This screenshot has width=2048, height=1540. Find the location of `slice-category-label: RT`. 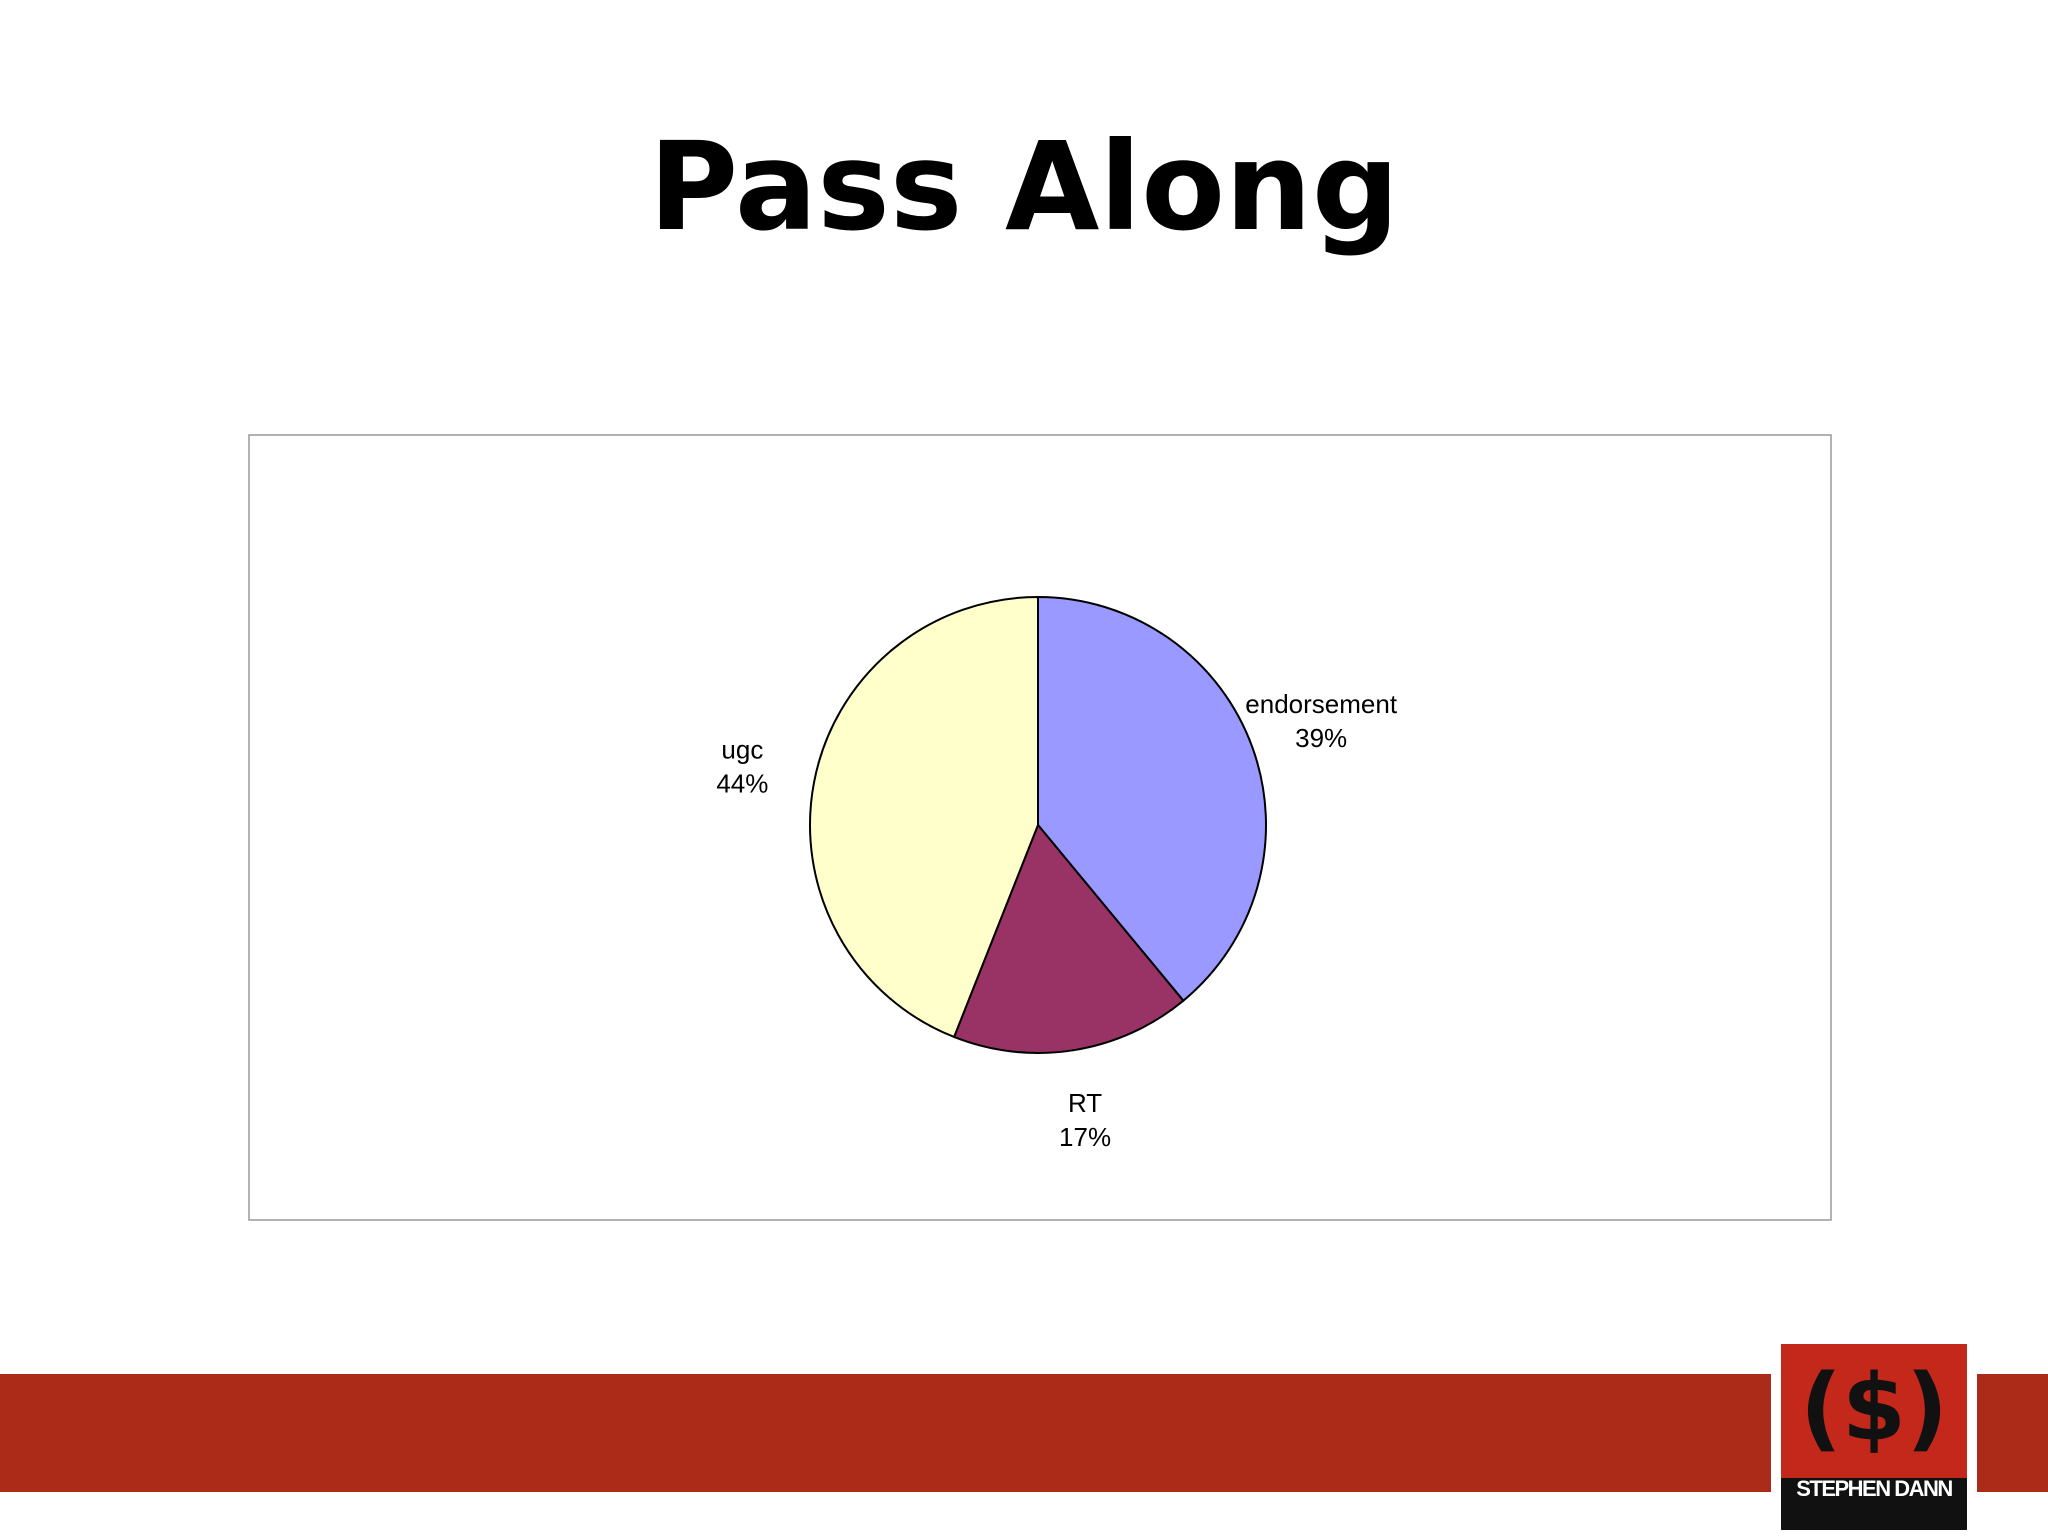

slice-category-label: RT is located at coordinates (1085, 1103).